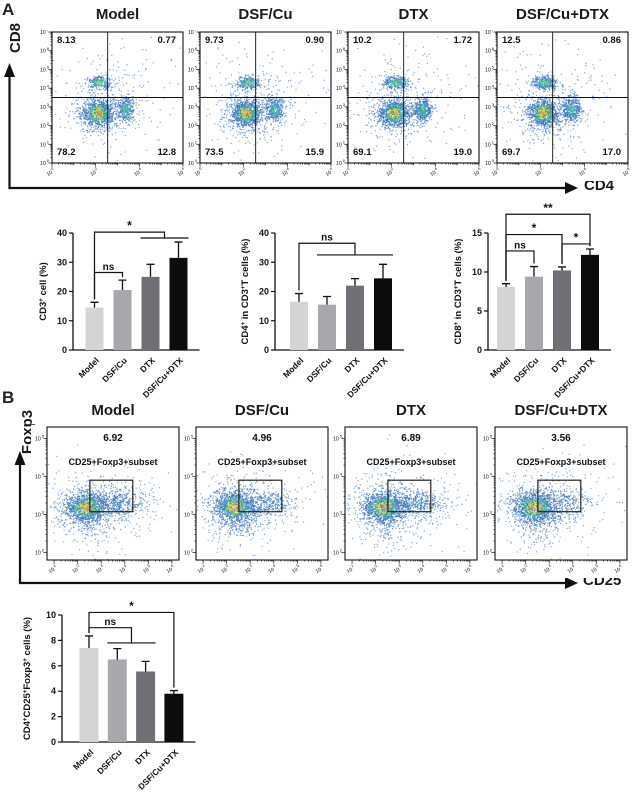  What do you see at coordinates (362, 40) in the screenshot?
I see `quadrant-ul-value: 10.2` at bounding box center [362, 40].